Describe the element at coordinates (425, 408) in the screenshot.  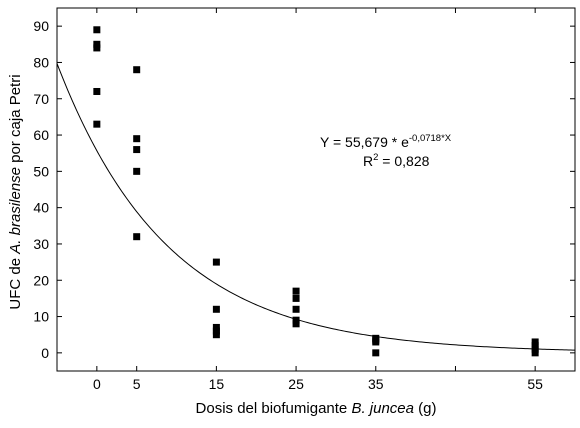
I see `x-axis-label-post: (g)` at that location.